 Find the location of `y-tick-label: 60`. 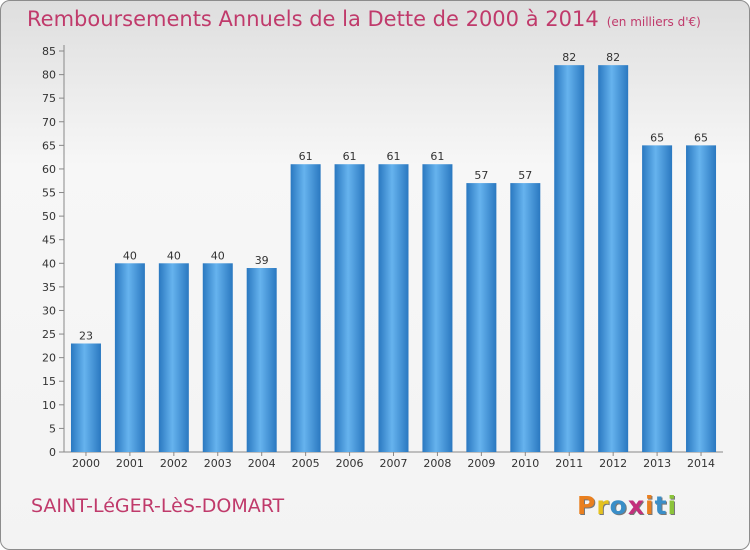

y-tick-label: 60 is located at coordinates (49, 169).